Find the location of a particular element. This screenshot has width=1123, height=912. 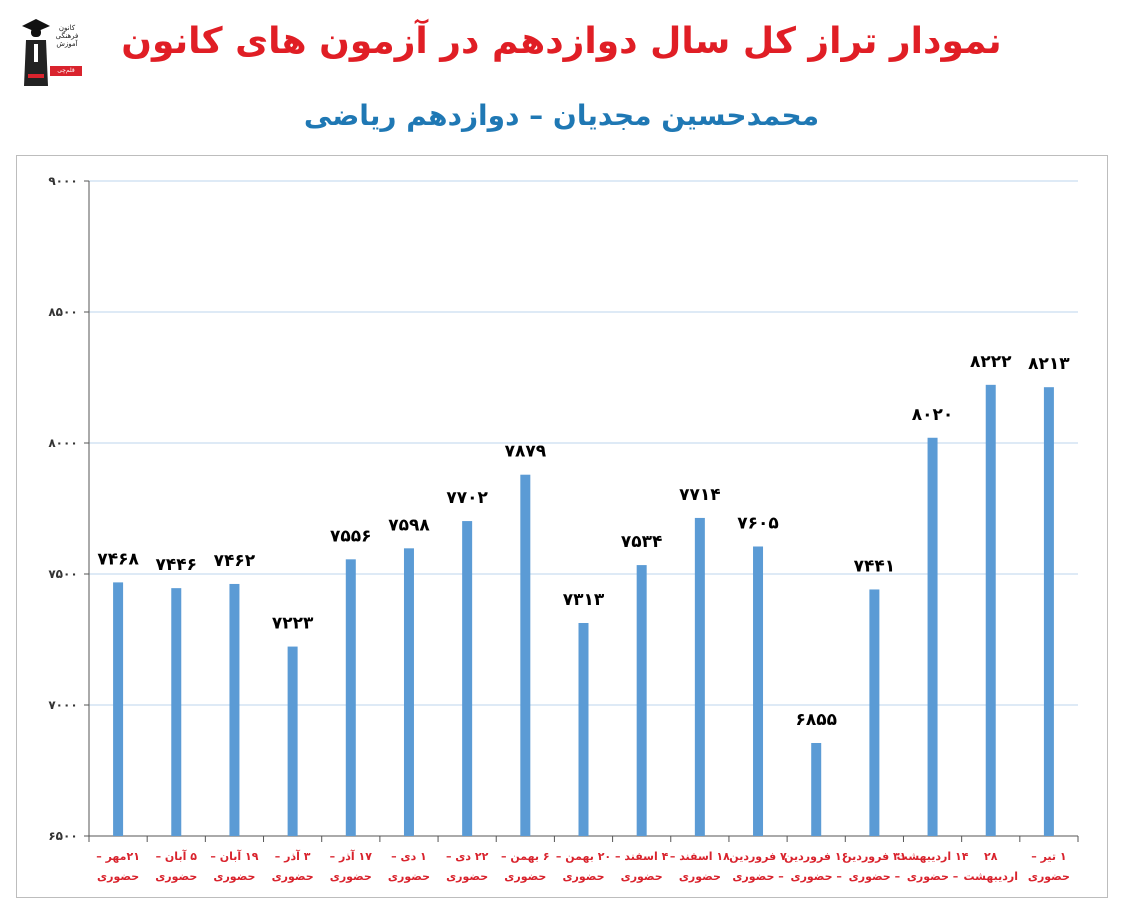

logo-text-line: فرهنگی is located at coordinates (67, 36).